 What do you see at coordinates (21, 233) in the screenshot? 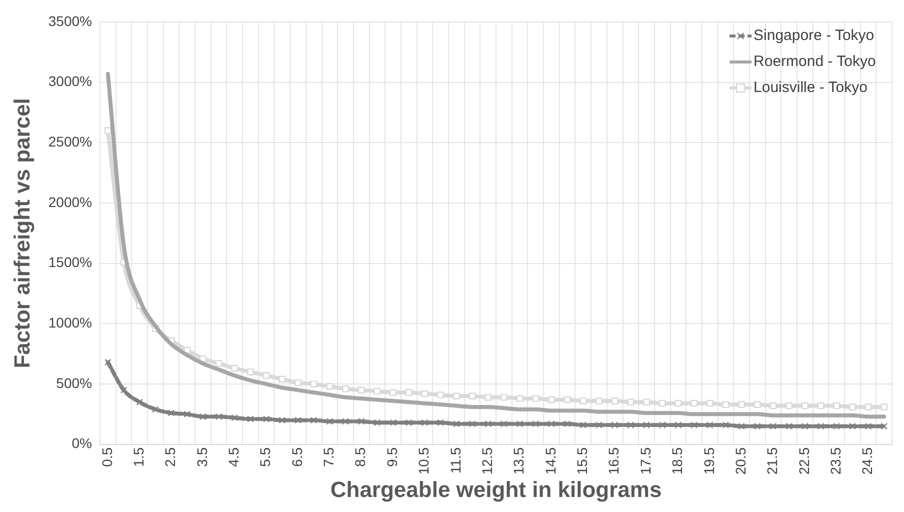
I see `y-axis-title: Factor airfreight vs parcel` at bounding box center [21, 233].